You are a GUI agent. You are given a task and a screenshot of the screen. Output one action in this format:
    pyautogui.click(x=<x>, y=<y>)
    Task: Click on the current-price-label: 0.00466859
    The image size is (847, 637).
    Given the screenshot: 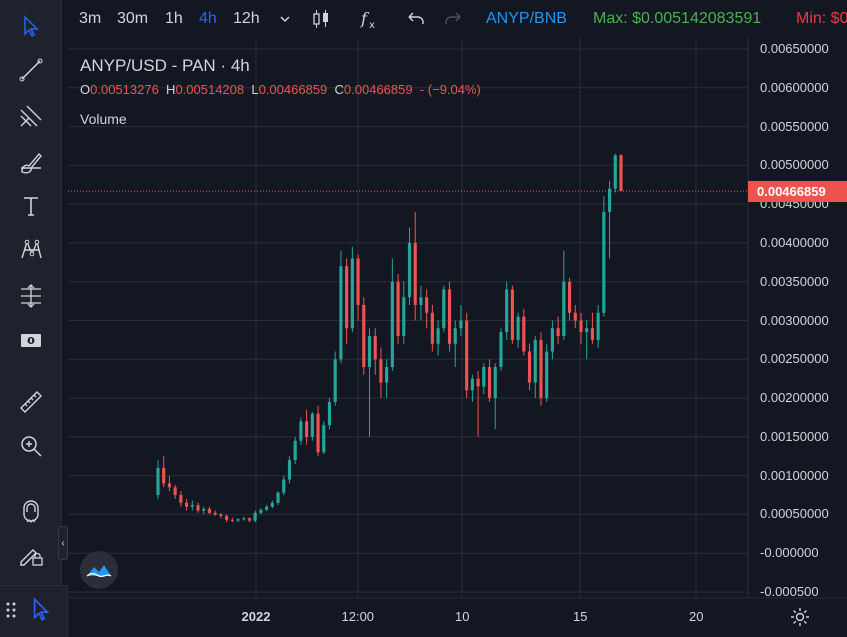 What is the action you would take?
    pyautogui.click(x=797, y=192)
    